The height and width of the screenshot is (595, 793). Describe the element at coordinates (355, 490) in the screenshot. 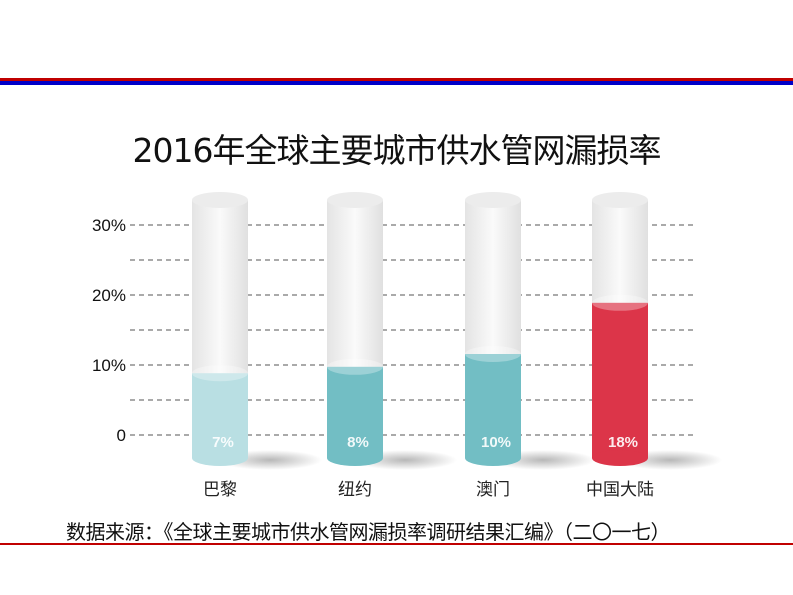

I see `x-category-label: 纽约` at that location.